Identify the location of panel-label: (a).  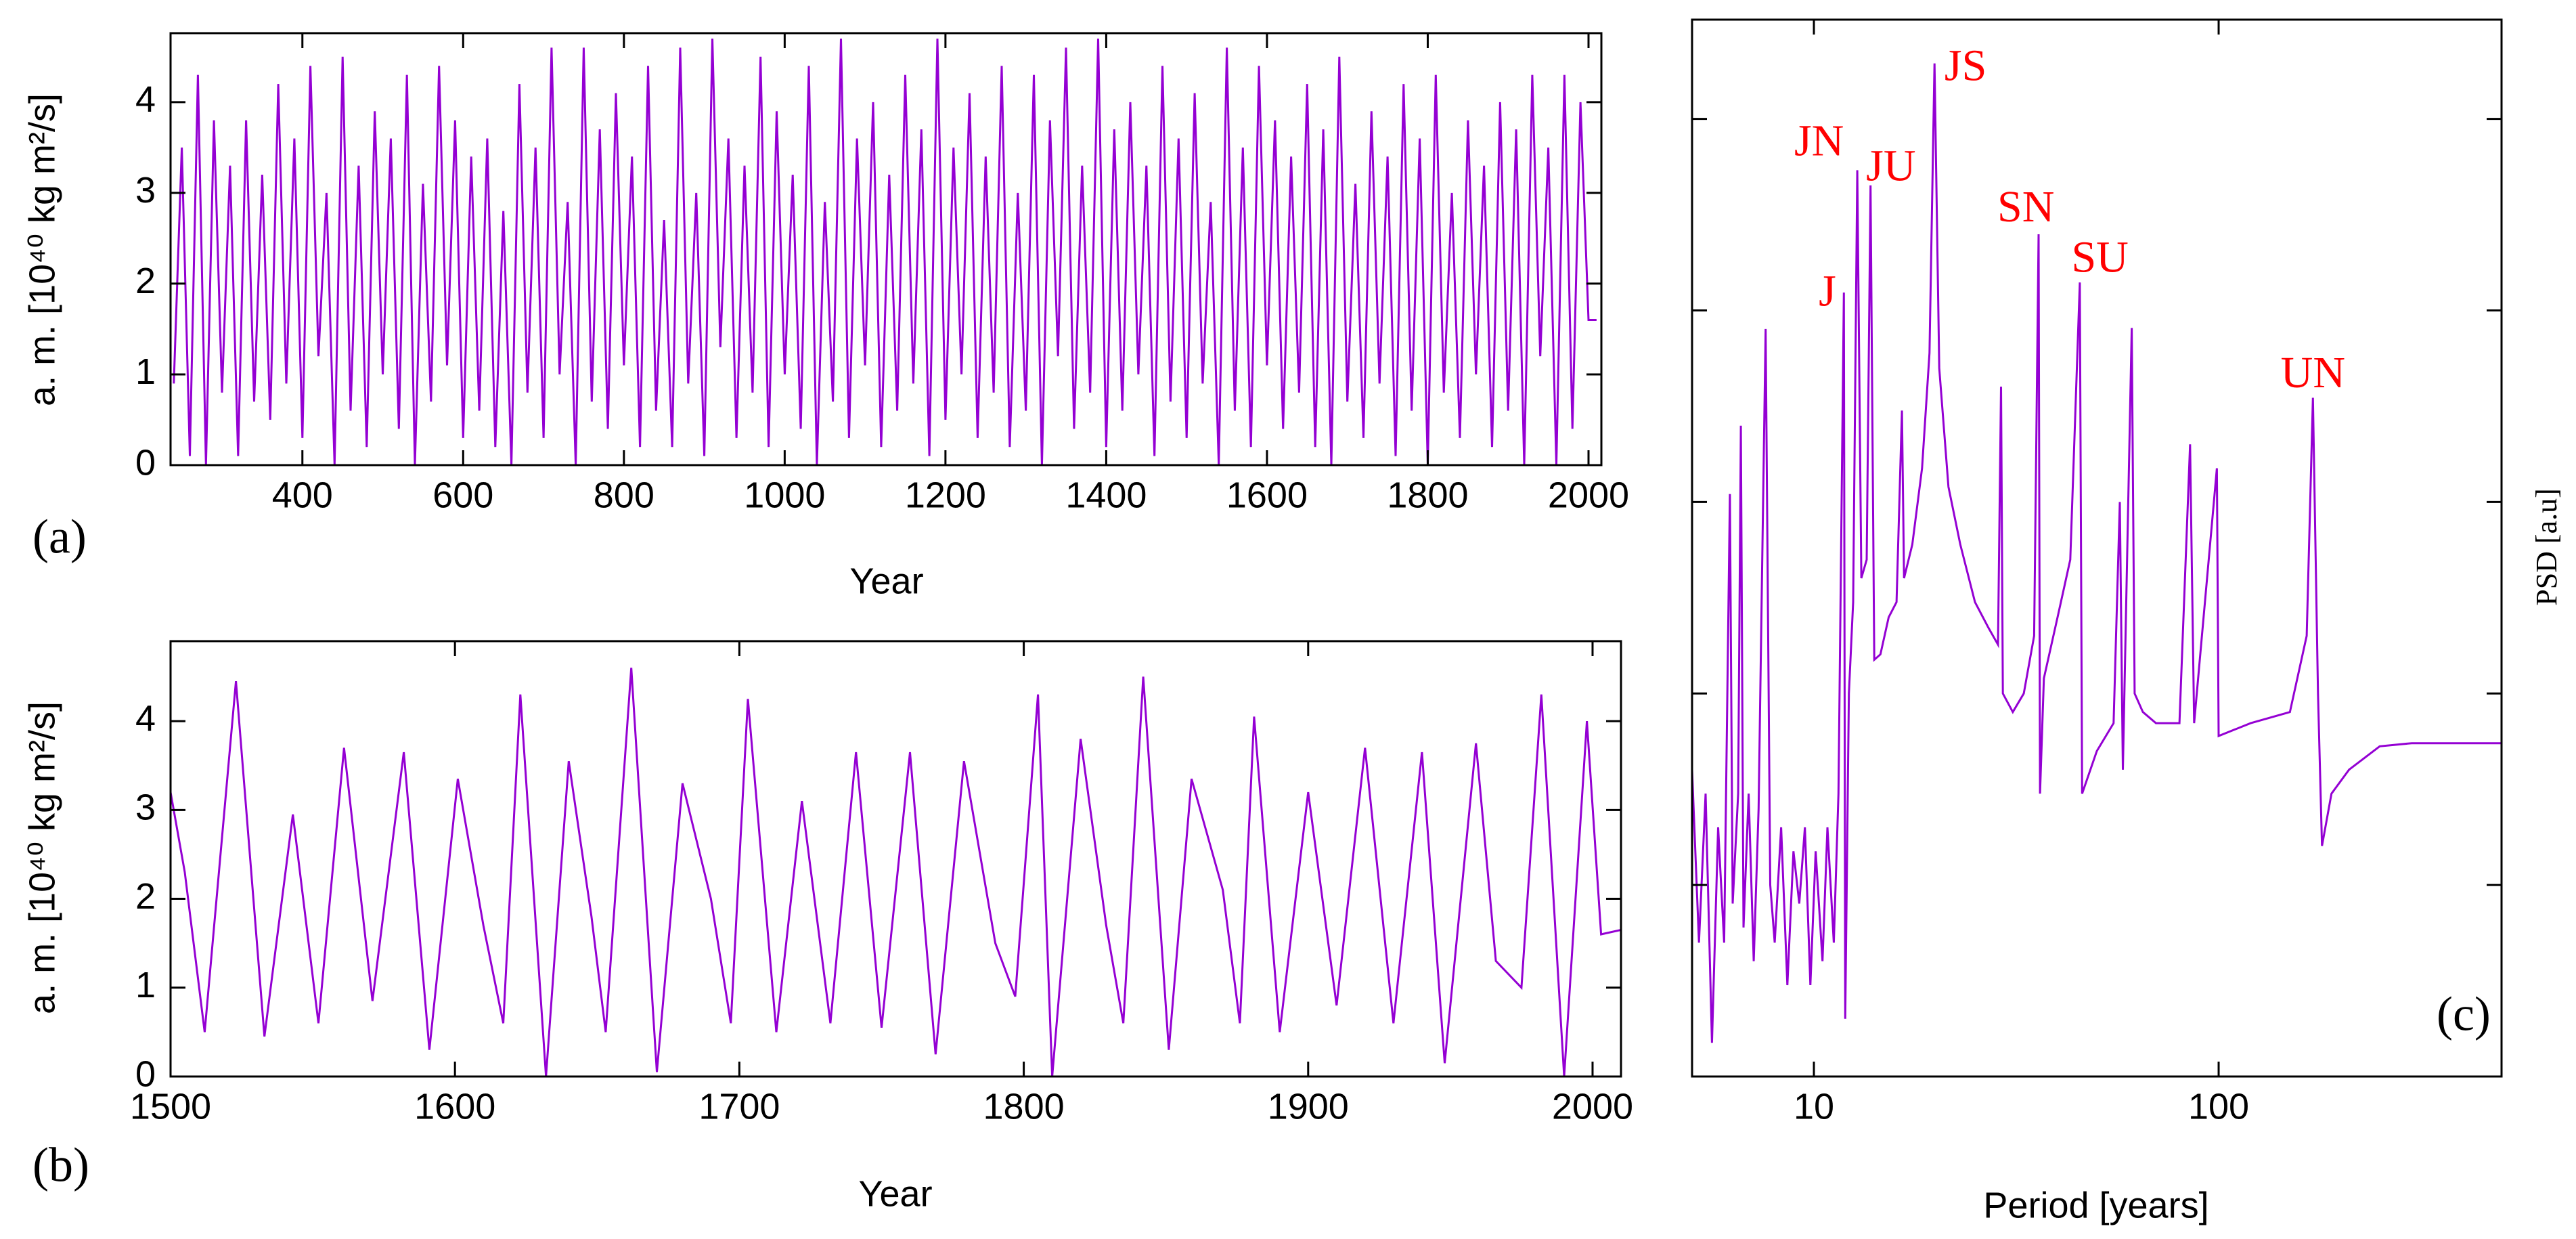
(59, 537).